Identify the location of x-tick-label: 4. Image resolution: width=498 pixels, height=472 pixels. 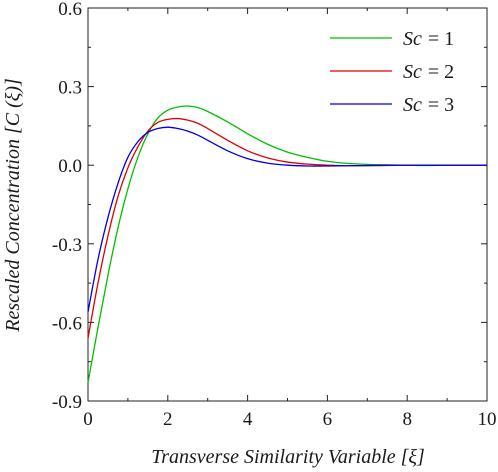
(248, 419).